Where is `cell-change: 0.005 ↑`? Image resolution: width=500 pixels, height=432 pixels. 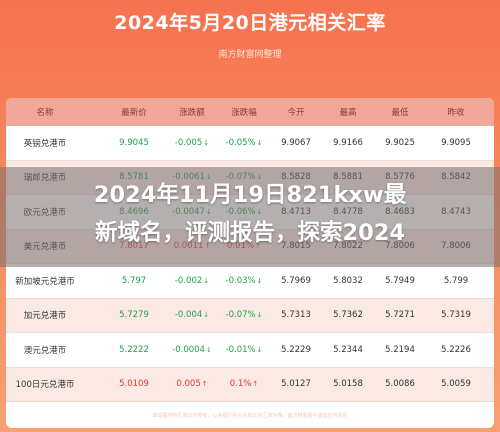 cell-change: 0.005 ↑ is located at coordinates (192, 385).